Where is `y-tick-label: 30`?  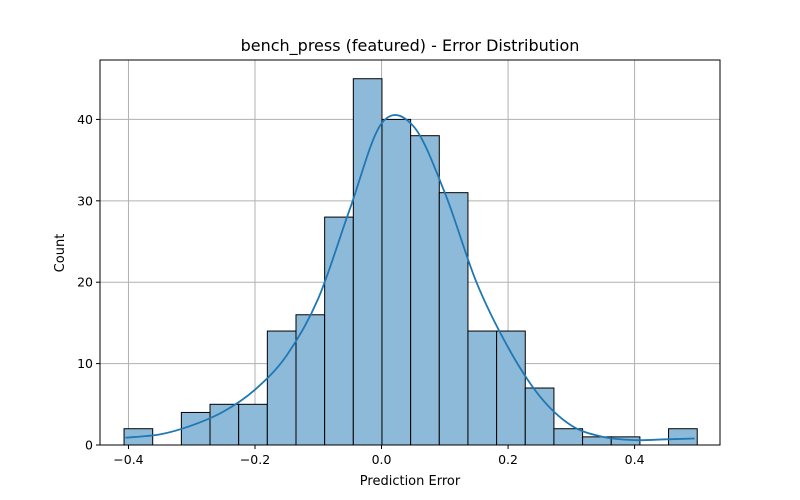
y-tick-label: 30 is located at coordinates (85, 200).